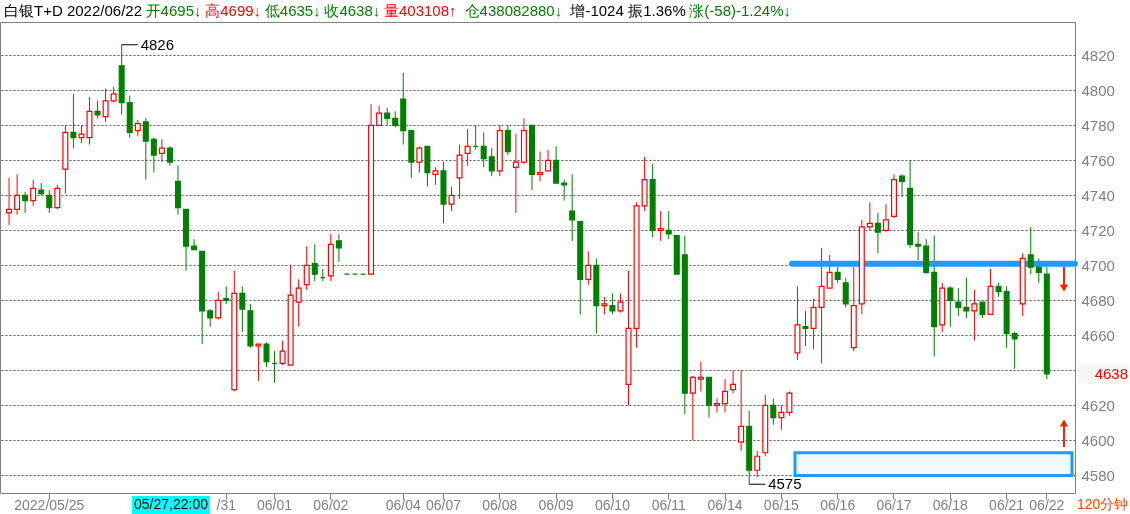  Describe the element at coordinates (1098, 195) in the screenshot. I see `y-tick-label: 4740` at that location.